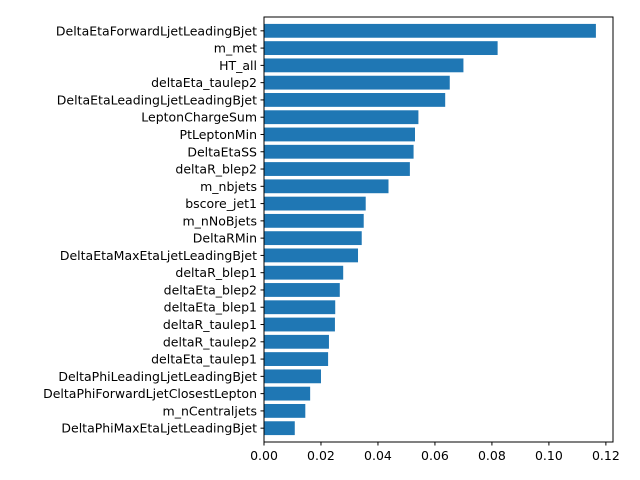 The width and height of the screenshot is (640, 480). I want to click on y-tick-label: DeltaEtaLeadingLjetLeadingBjet, so click(157, 99).